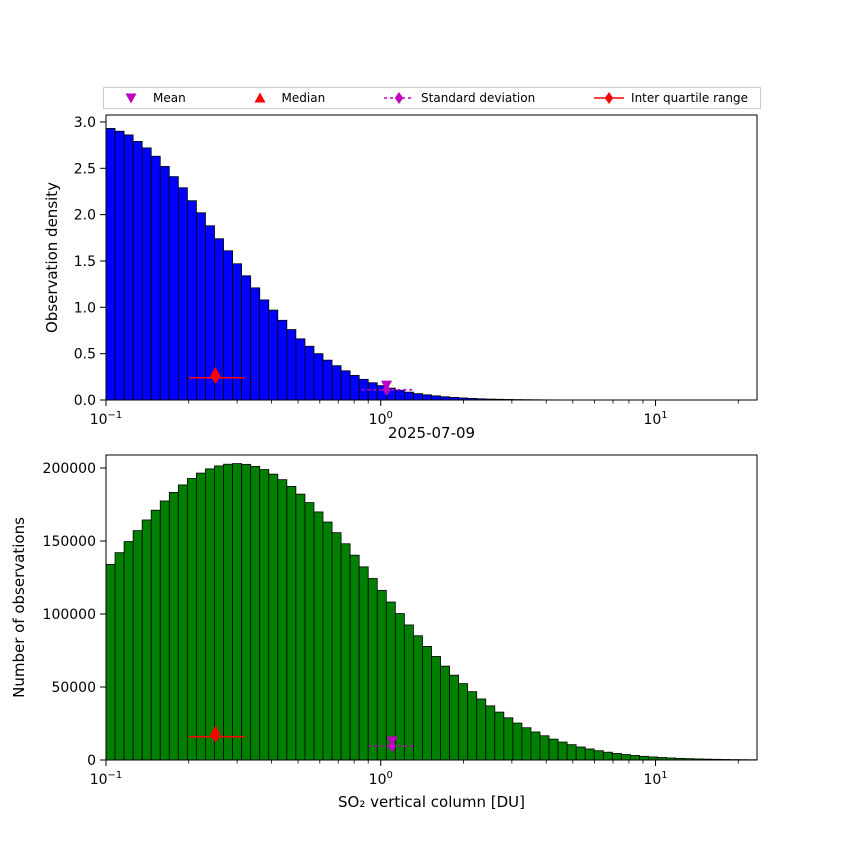 The width and height of the screenshot is (850, 850). I want to click on y-tick-label: 0.0, so click(85, 401).